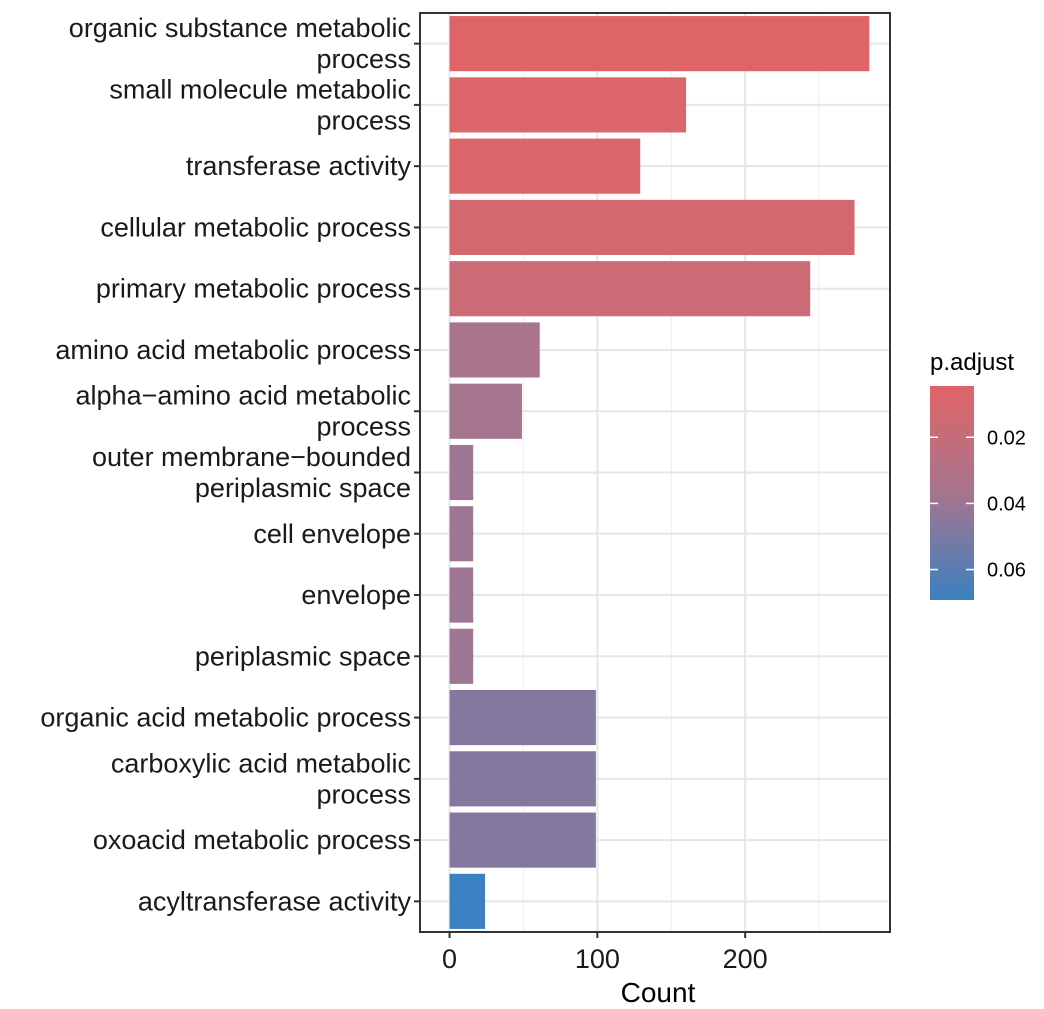 The image size is (1044, 1009). What do you see at coordinates (952, 493) in the screenshot?
I see `legend-colorbar` at bounding box center [952, 493].